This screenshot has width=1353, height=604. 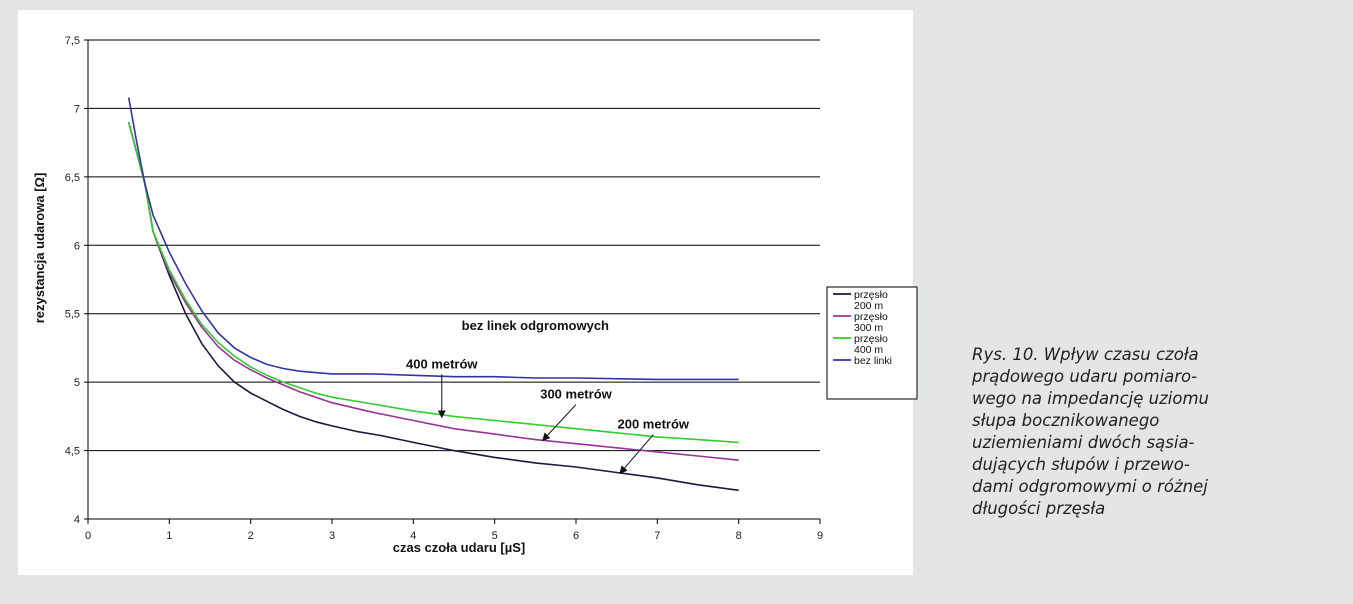 What do you see at coordinates (1090, 398) in the screenshot?
I see `caption-line: wego na impedancję uziomu` at bounding box center [1090, 398].